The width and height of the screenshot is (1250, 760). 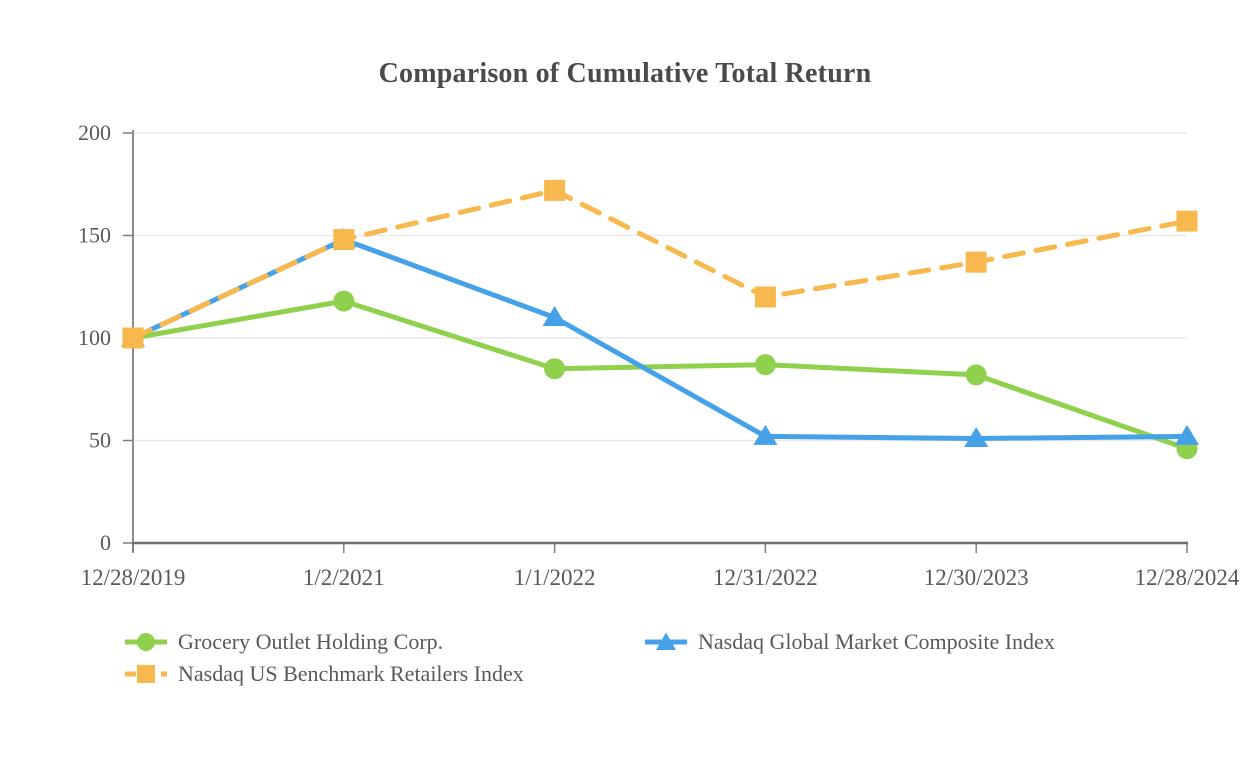 I want to click on x-tick-label: 1/2/2021, so click(x=344, y=577).